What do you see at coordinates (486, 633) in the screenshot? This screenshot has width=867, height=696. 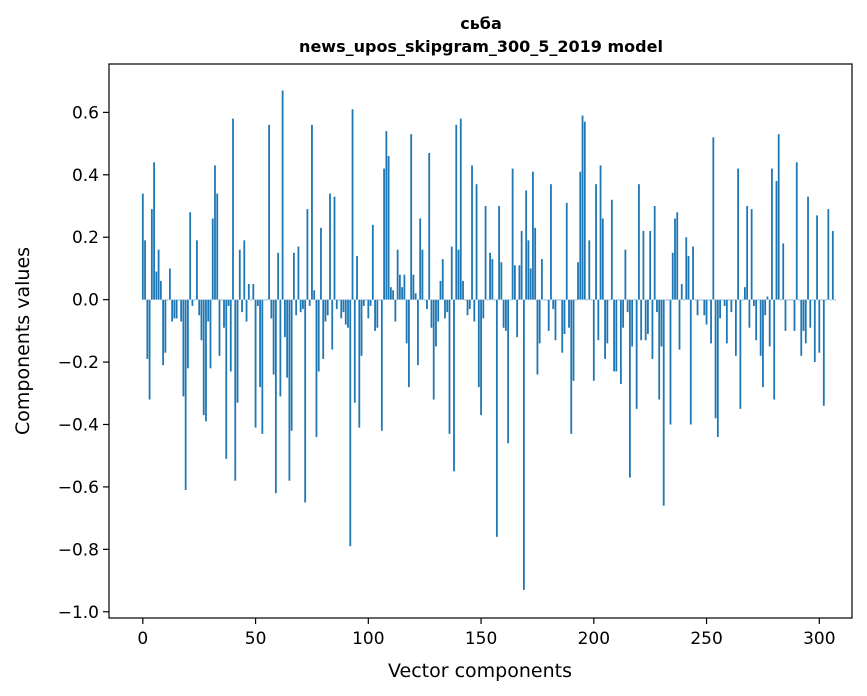 I see `x-axis-ticks: 0 50 100 150 200 250 300` at bounding box center [486, 633].